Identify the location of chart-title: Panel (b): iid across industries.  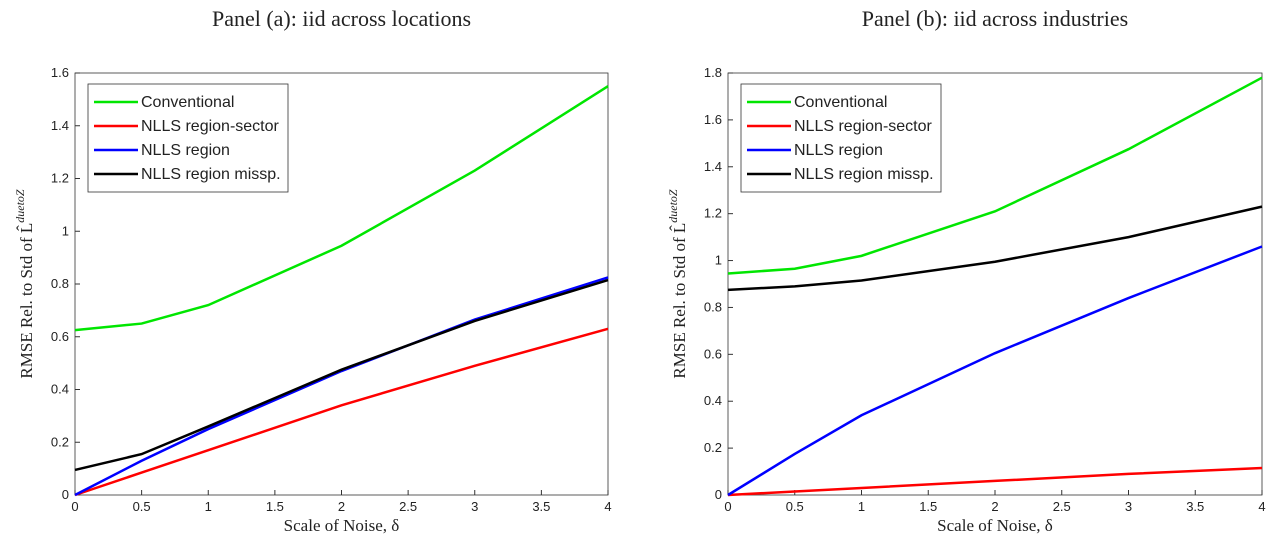
(995, 18).